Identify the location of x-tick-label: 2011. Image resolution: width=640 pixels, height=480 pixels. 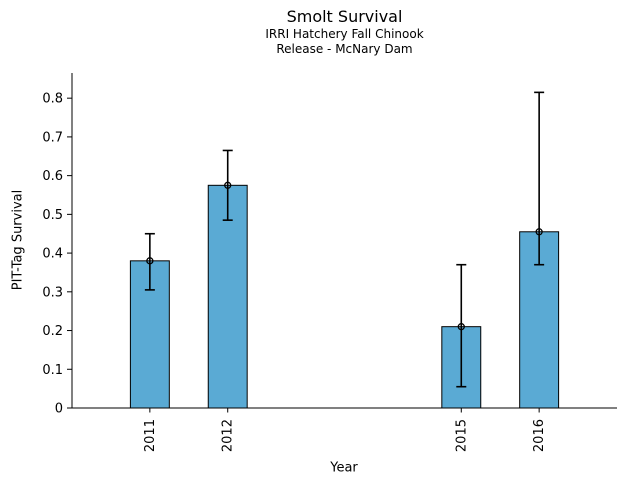
(150, 435).